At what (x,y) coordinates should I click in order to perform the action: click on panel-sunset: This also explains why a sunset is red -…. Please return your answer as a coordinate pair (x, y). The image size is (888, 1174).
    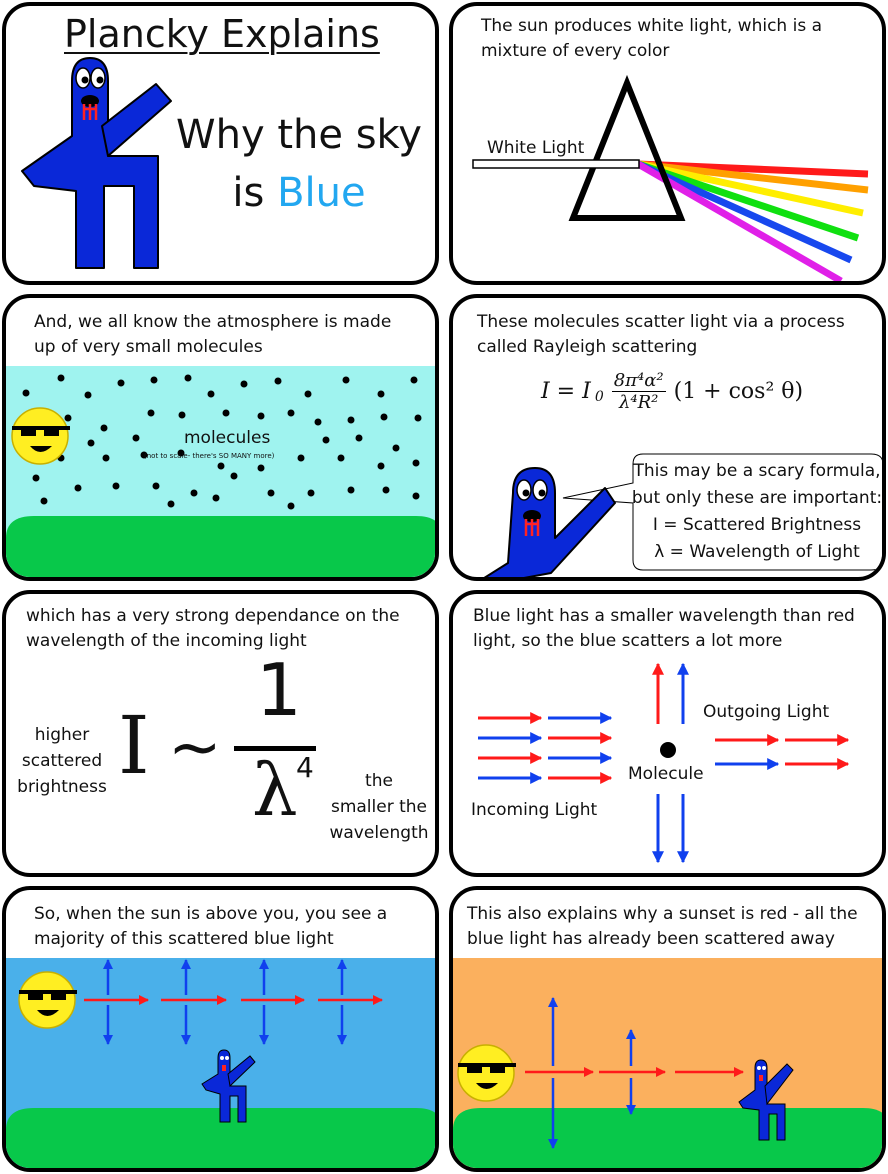
    Looking at the image, I should click on (667, 1029).